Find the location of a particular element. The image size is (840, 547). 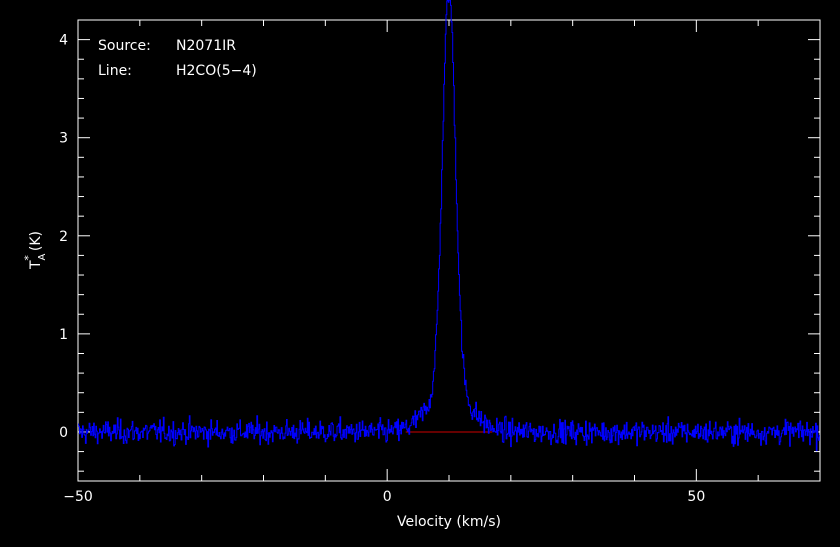

x-tick-label: 0 is located at coordinates (387, 497).